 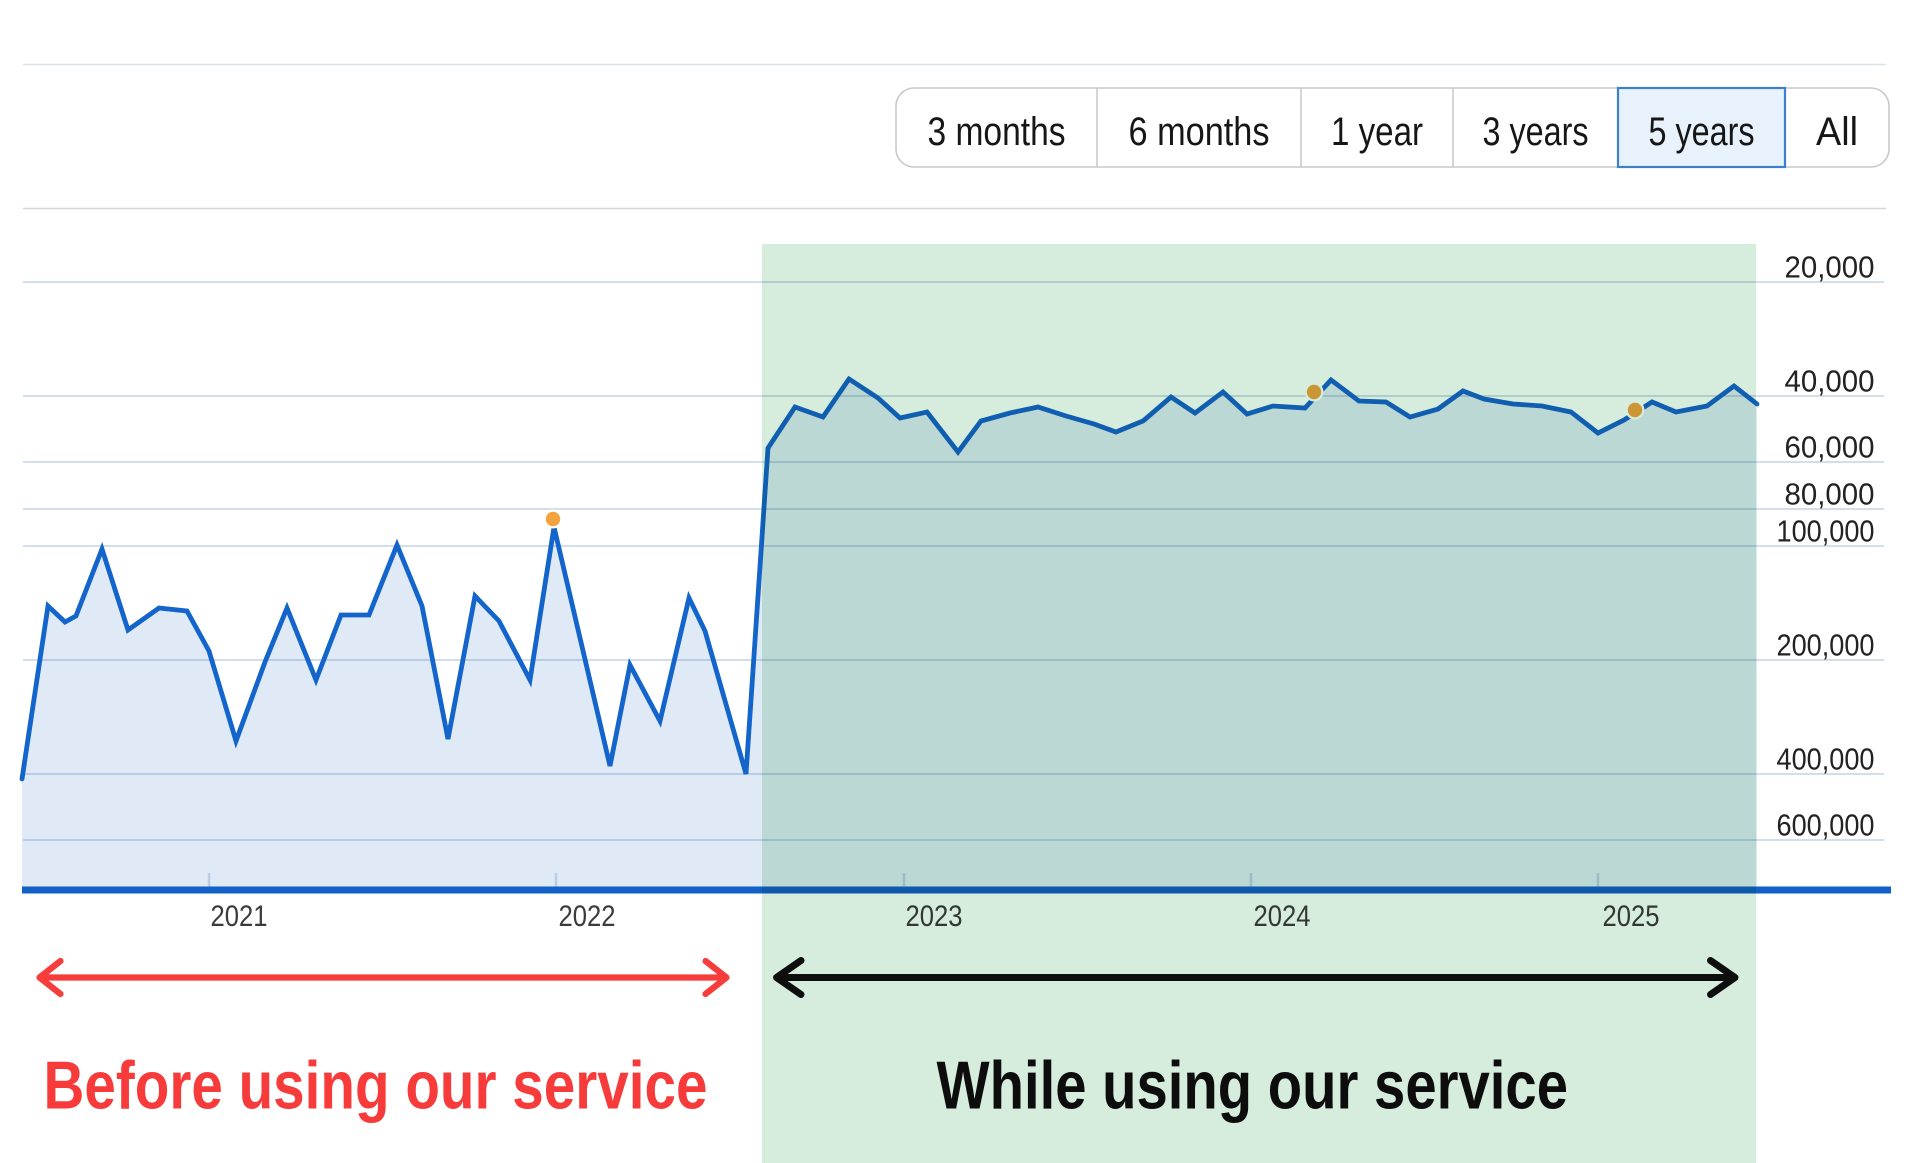 What do you see at coordinates (376, 1086) in the screenshot?
I see `svg-text: Before using our service` at bounding box center [376, 1086].